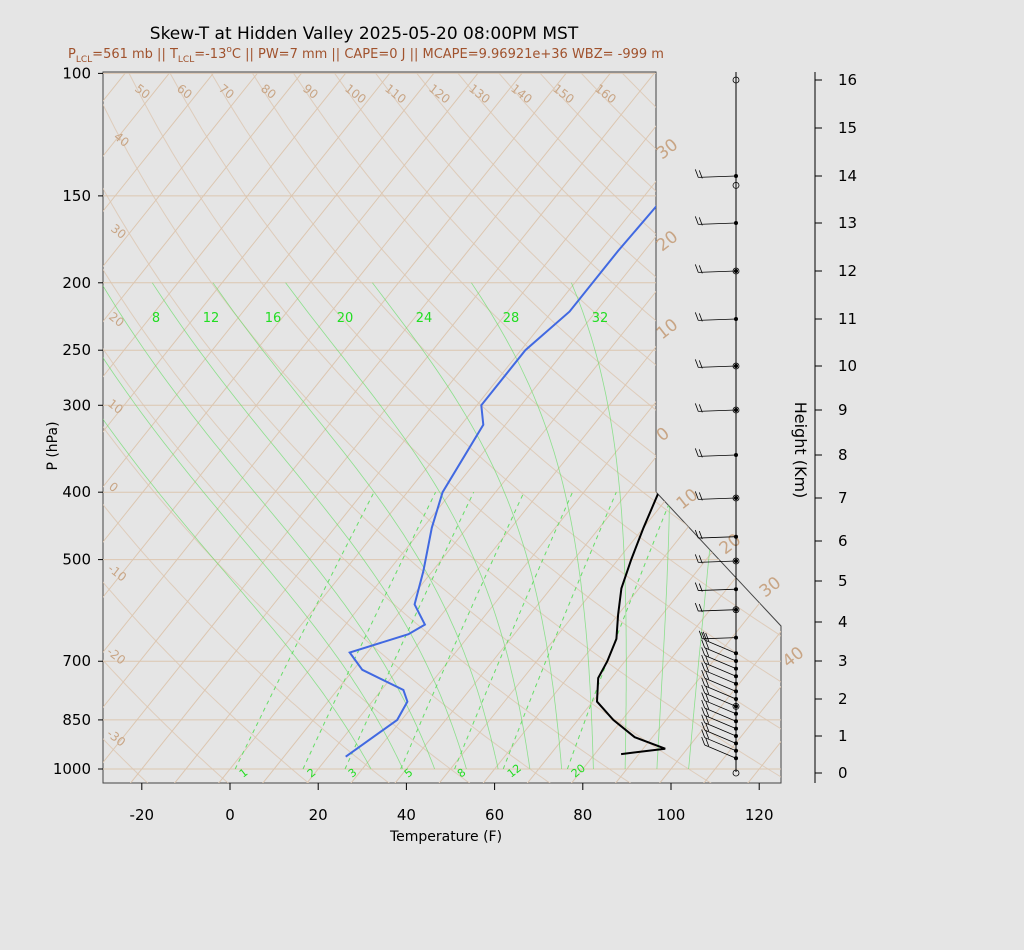 The image size is (1024, 950). What do you see at coordinates (843, 699) in the screenshot?
I see `height-tick-label: 2` at bounding box center [843, 699].